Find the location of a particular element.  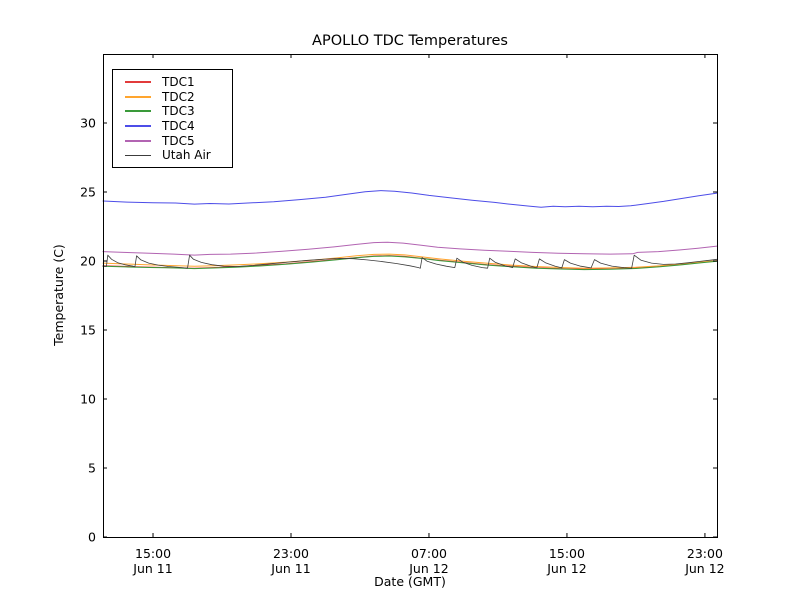

tdc5-line-swatch is located at coordinates (138, 140).